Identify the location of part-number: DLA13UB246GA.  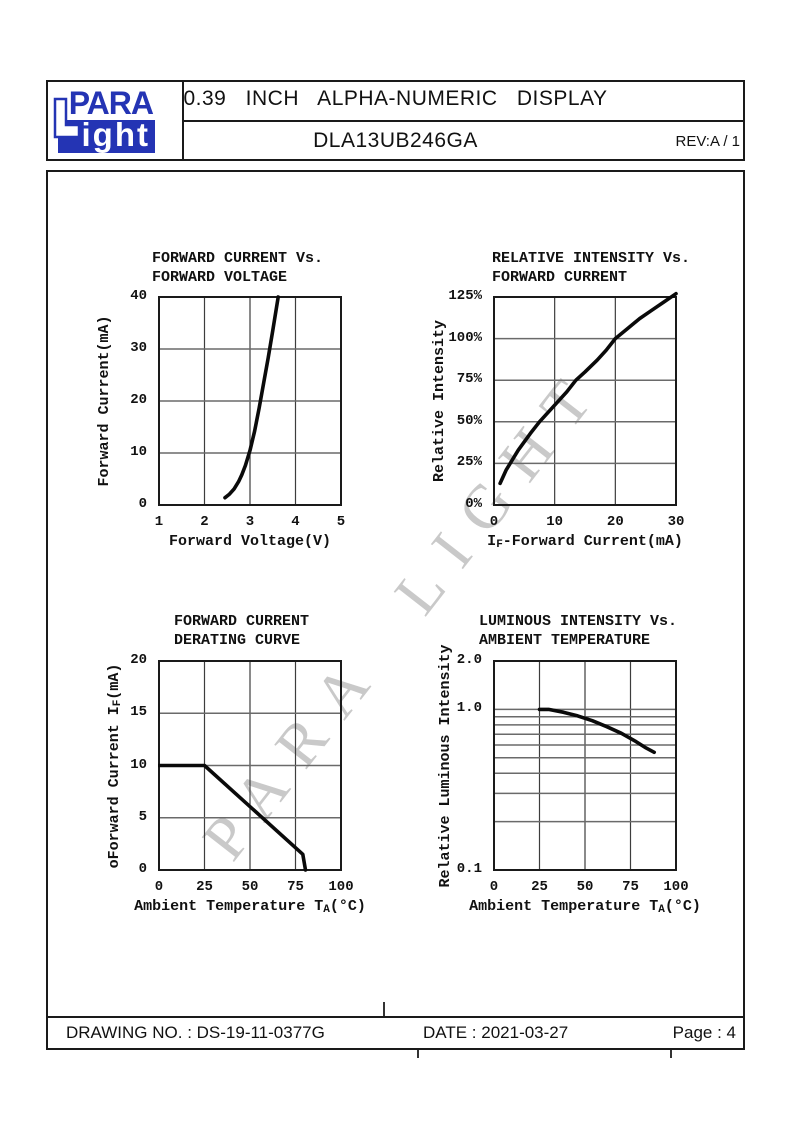
(395, 140).